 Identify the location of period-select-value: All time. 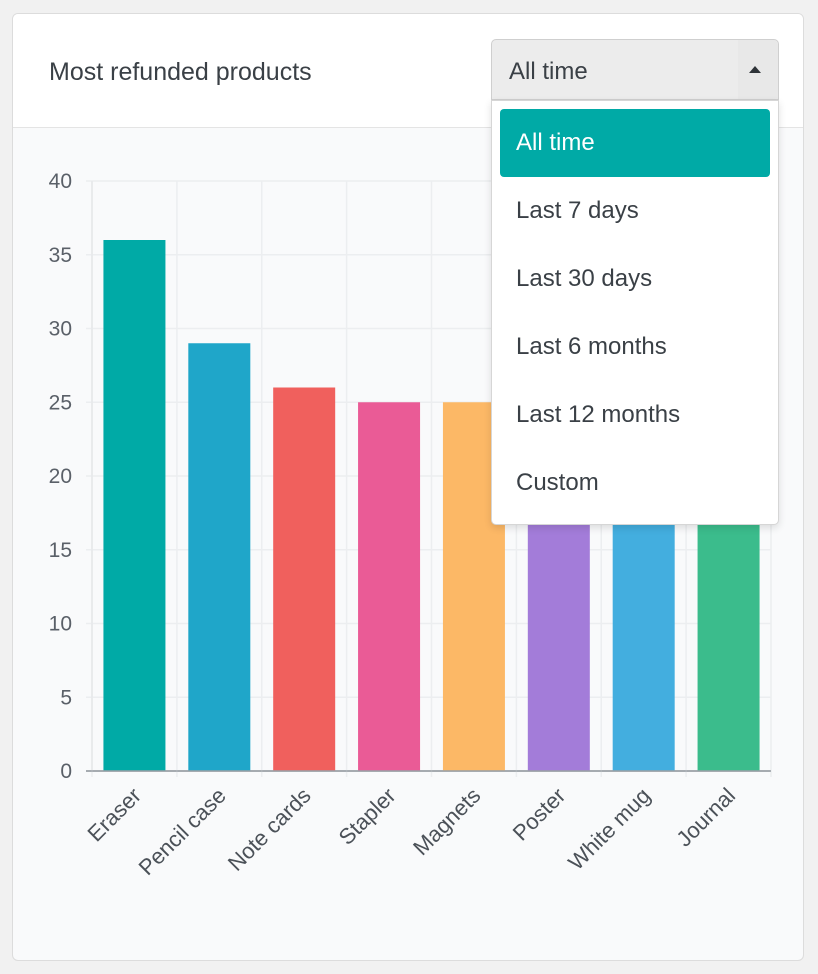
(548, 71).